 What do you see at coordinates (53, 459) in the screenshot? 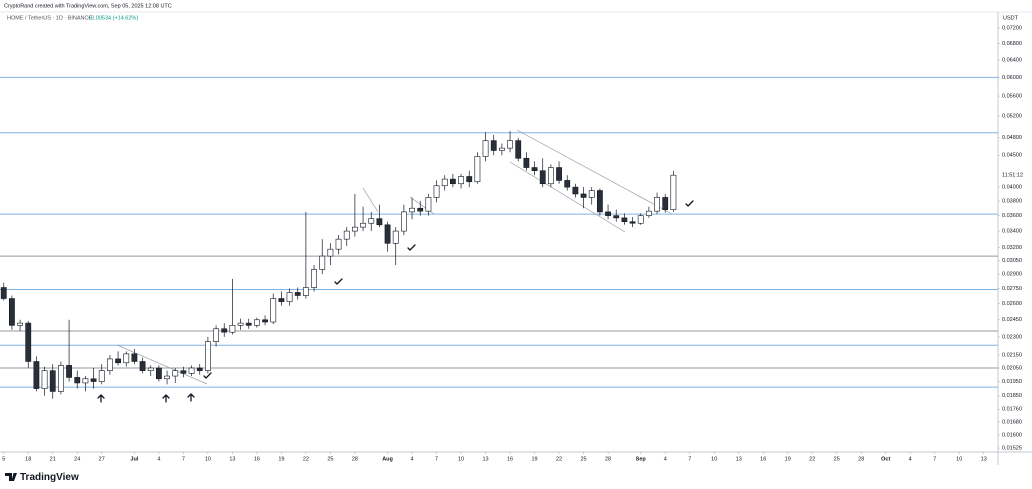
I see `x-tick-label: 21` at bounding box center [53, 459].